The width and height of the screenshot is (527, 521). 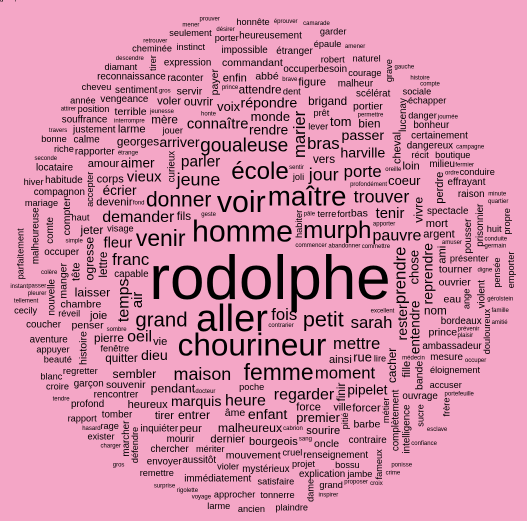 I want to click on cloud-word: temps, so click(x=123, y=301).